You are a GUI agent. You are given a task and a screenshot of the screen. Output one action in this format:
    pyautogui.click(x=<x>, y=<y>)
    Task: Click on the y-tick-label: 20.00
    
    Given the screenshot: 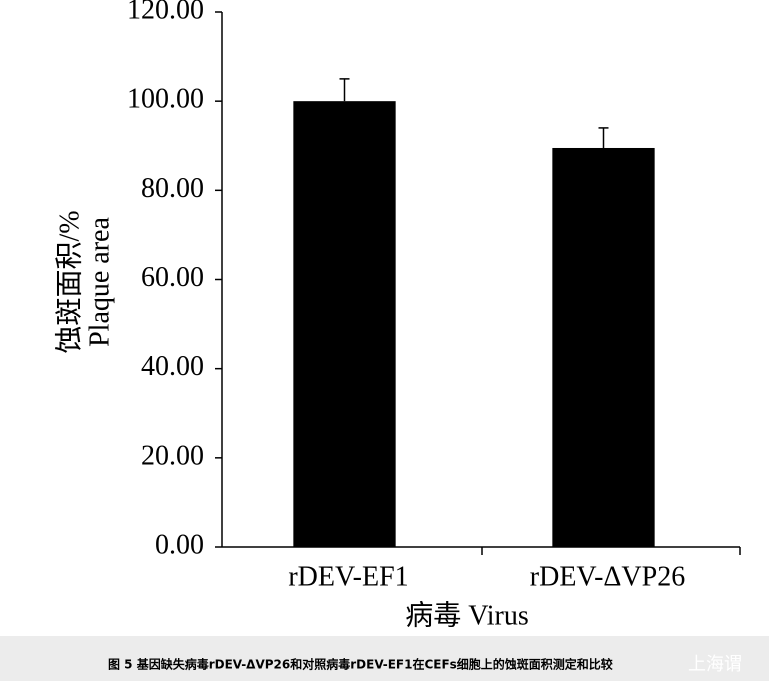 What is the action you would take?
    pyautogui.click(x=172, y=455)
    